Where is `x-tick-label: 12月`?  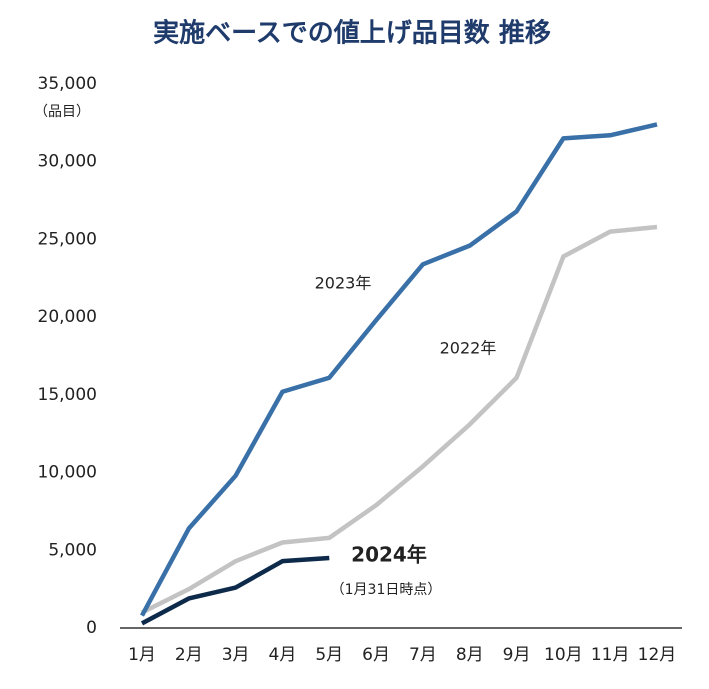 x-tick-label: 12月 is located at coordinates (657, 655).